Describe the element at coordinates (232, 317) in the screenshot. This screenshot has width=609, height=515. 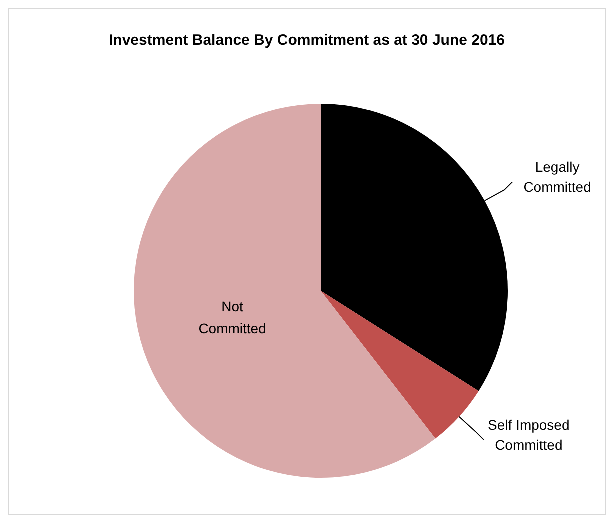
I see `slice-label: Not Committed` at that location.